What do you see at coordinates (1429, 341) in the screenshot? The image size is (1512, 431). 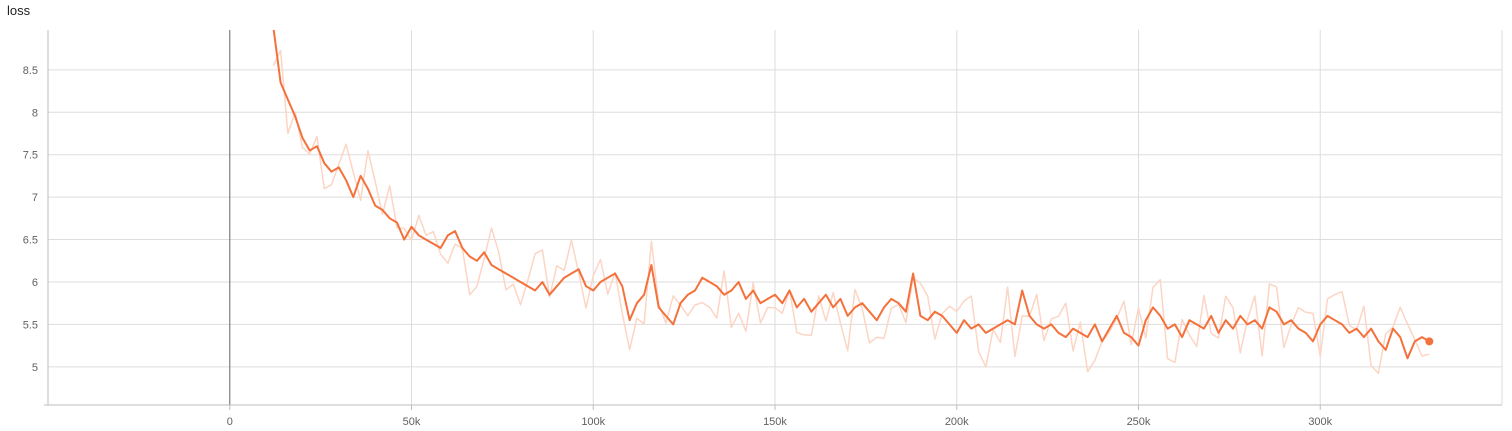 I see `last-point-marker` at bounding box center [1429, 341].